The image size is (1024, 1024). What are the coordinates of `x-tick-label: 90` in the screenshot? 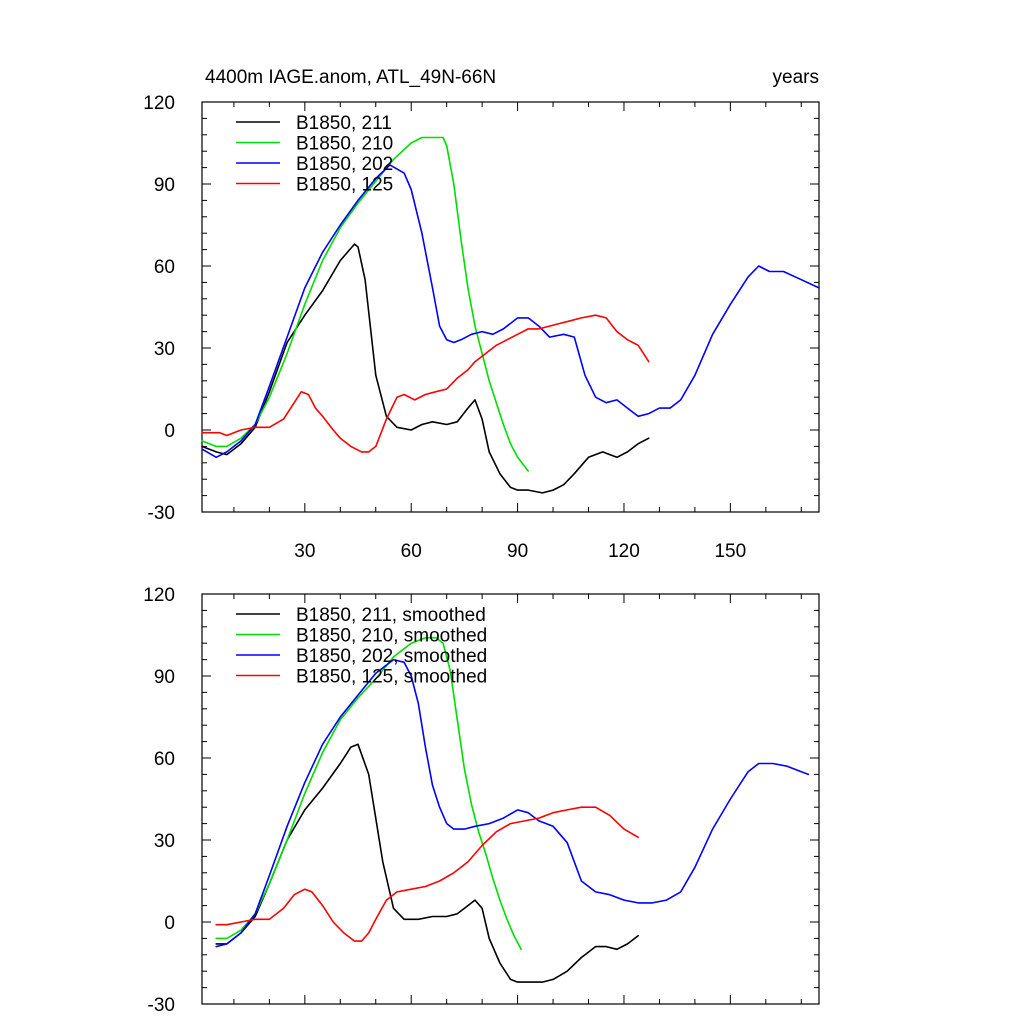 It's located at (517, 551).